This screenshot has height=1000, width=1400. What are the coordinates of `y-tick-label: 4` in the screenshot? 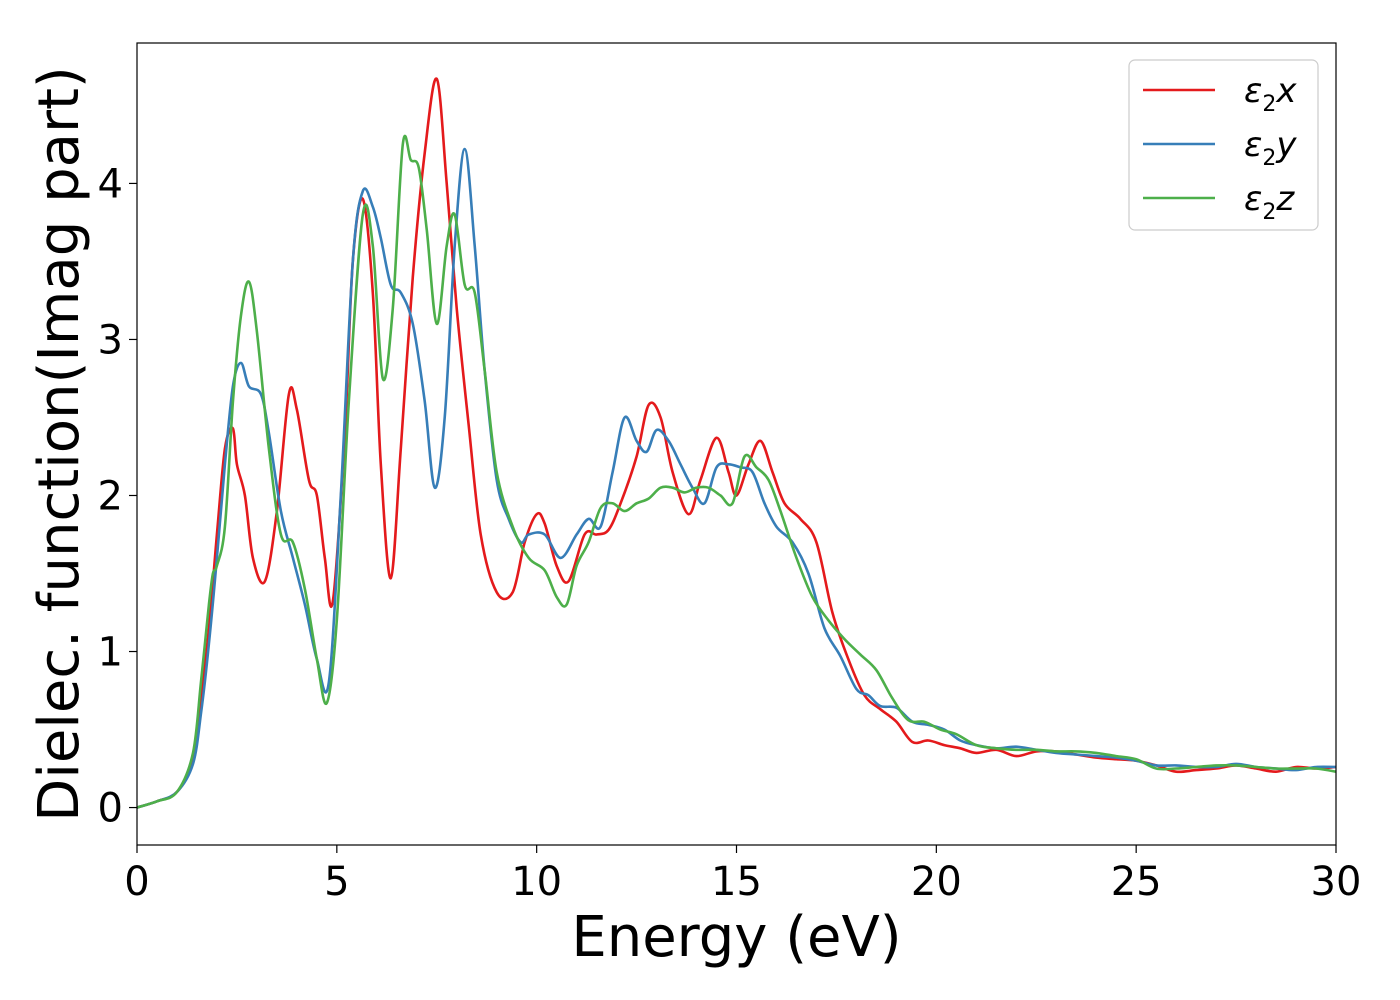 It's located at (110, 184).